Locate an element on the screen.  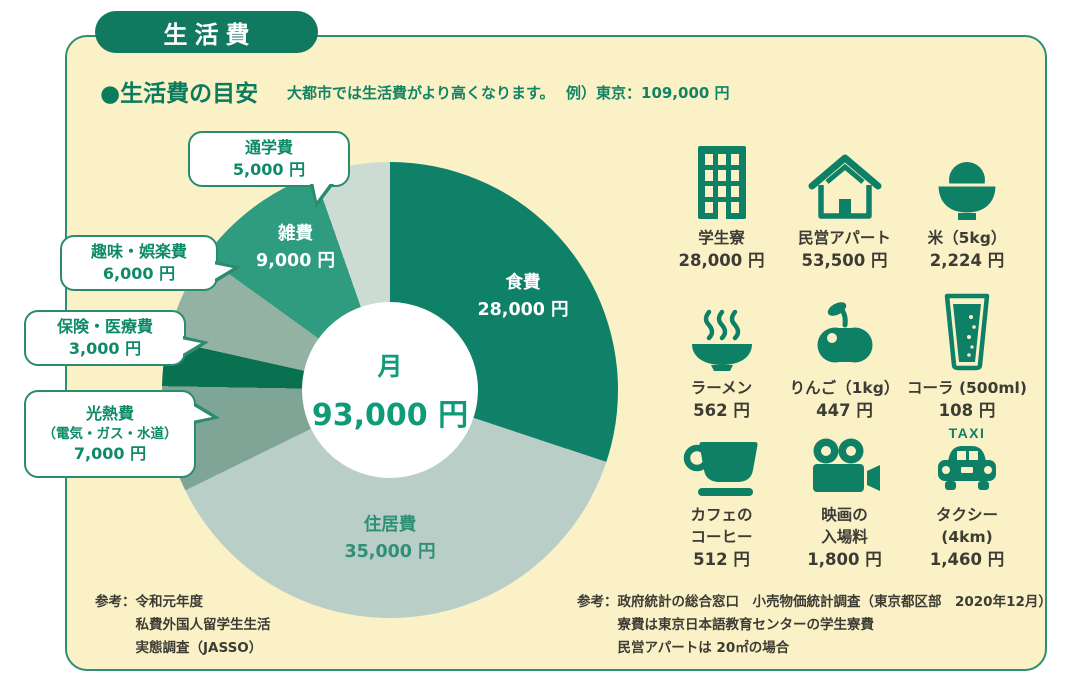
item-price: 512 円 is located at coordinates (721, 560).